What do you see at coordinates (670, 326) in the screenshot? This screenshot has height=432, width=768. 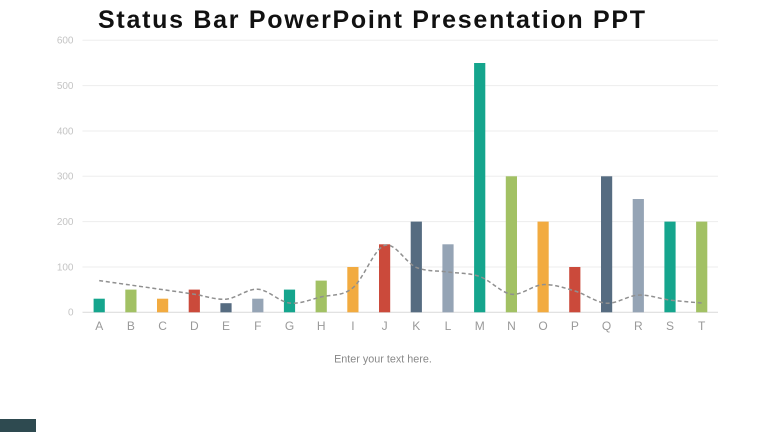 I see `svg-text: S` at bounding box center [670, 326].